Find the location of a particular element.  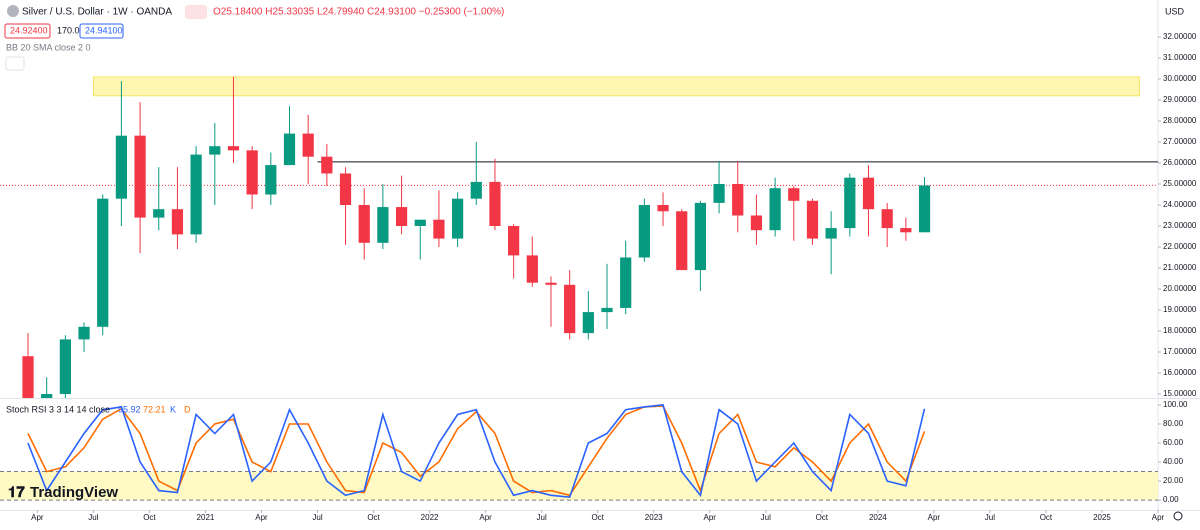

y-tick-label: 18.00000 is located at coordinates (1180, 330).